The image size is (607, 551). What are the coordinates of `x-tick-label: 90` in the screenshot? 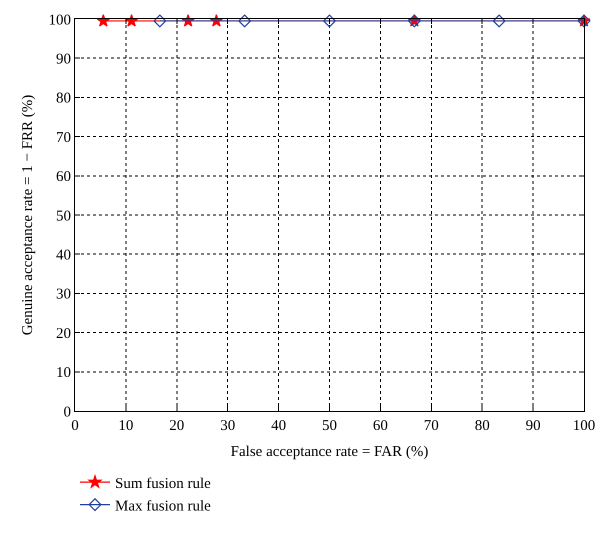 It's located at (533, 426).